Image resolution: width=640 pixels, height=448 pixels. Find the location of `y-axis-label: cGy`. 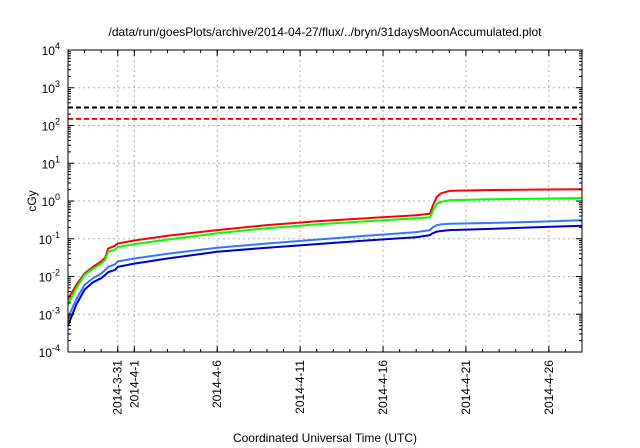

y-axis-label: cGy is located at coordinates (32, 200).